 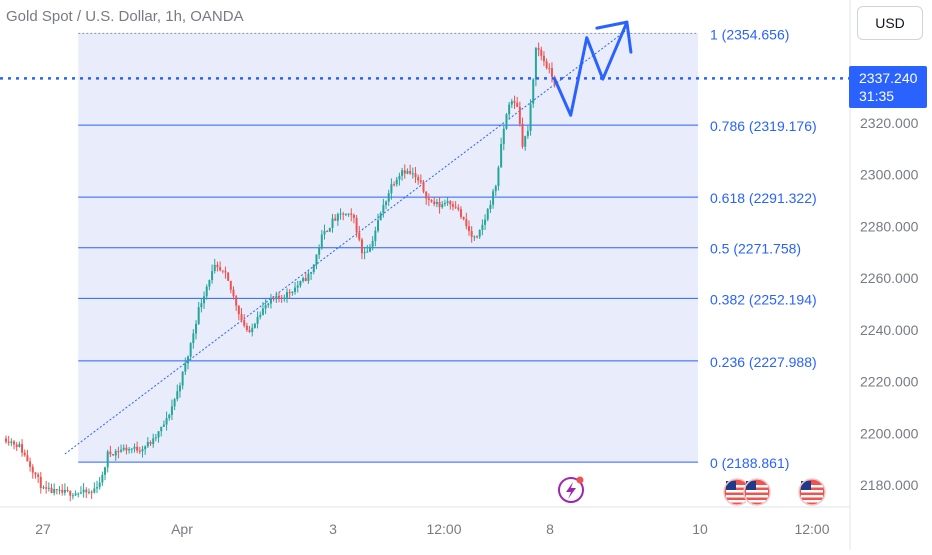 I want to click on x-tick-label: 27, so click(x=43, y=529).